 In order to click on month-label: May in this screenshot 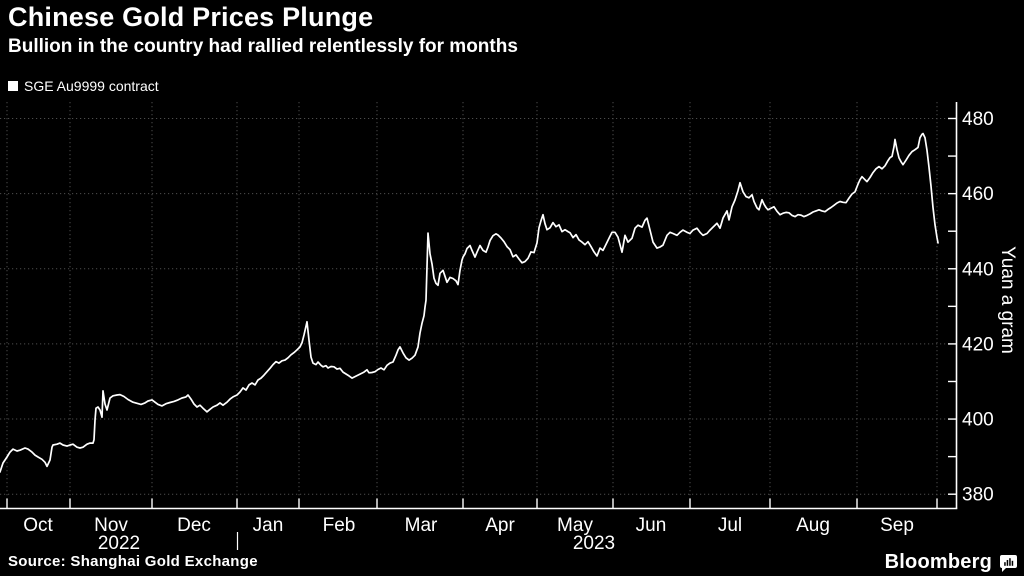, I will do `click(575, 525)`.